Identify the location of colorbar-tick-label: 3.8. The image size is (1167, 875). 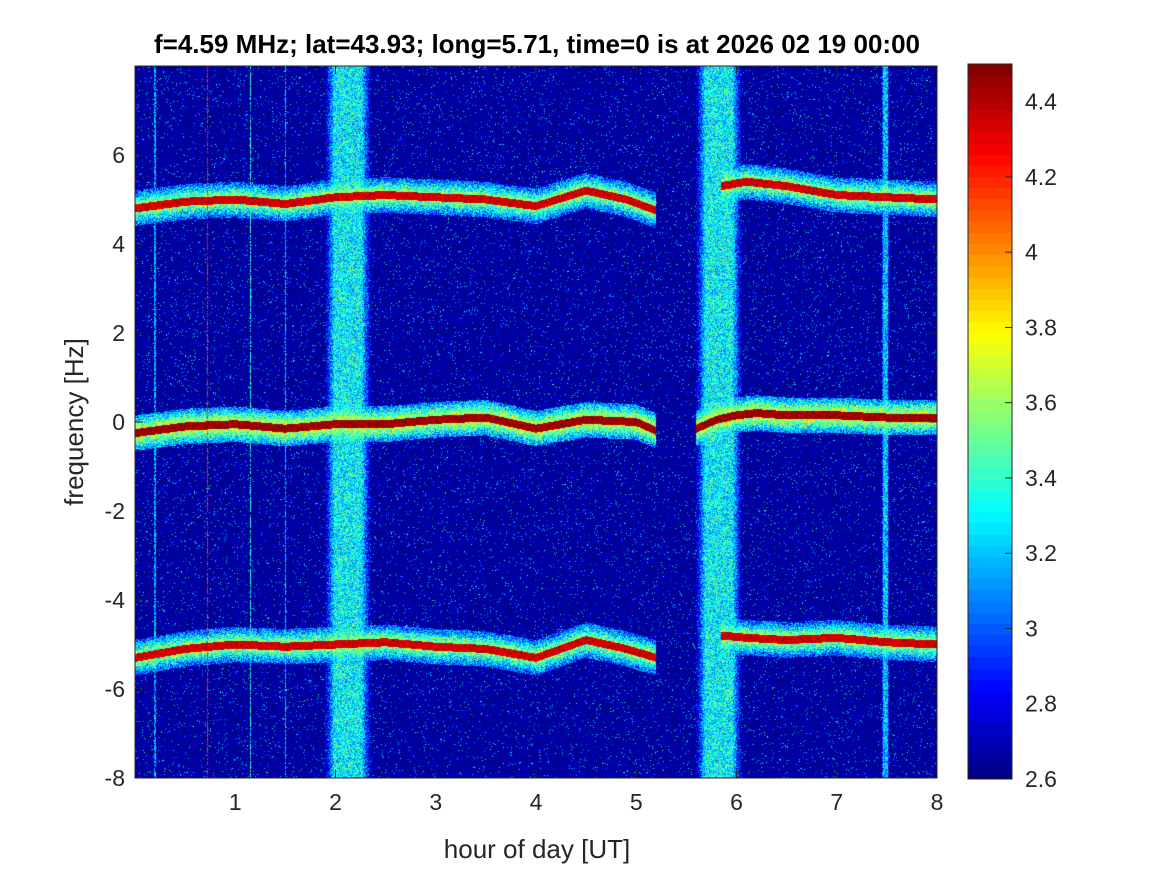
(1041, 327).